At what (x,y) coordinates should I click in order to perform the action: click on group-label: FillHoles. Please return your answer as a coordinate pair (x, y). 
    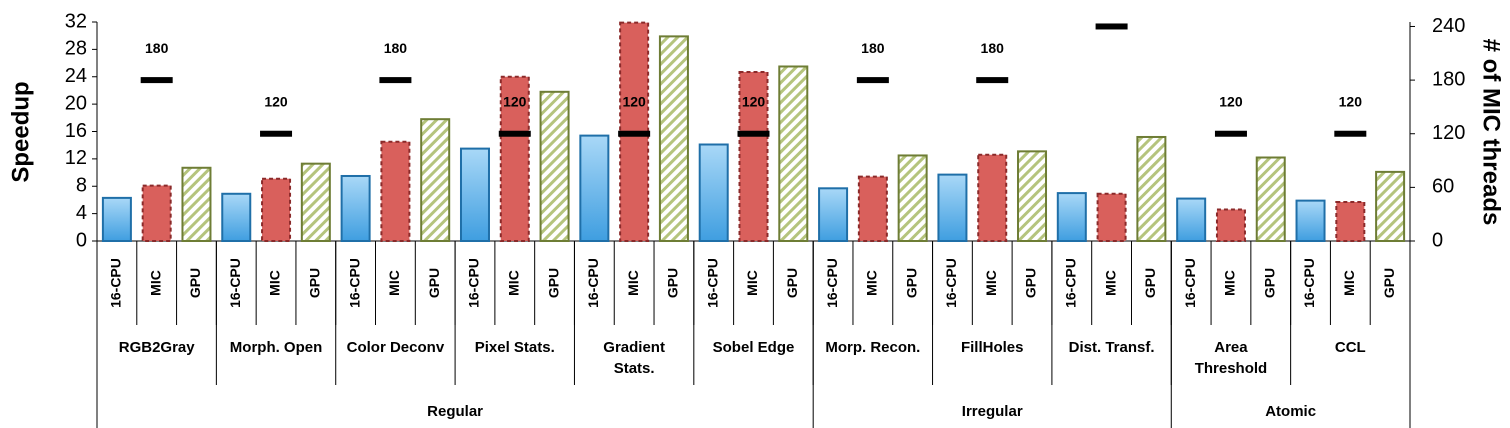
    Looking at the image, I should click on (992, 347).